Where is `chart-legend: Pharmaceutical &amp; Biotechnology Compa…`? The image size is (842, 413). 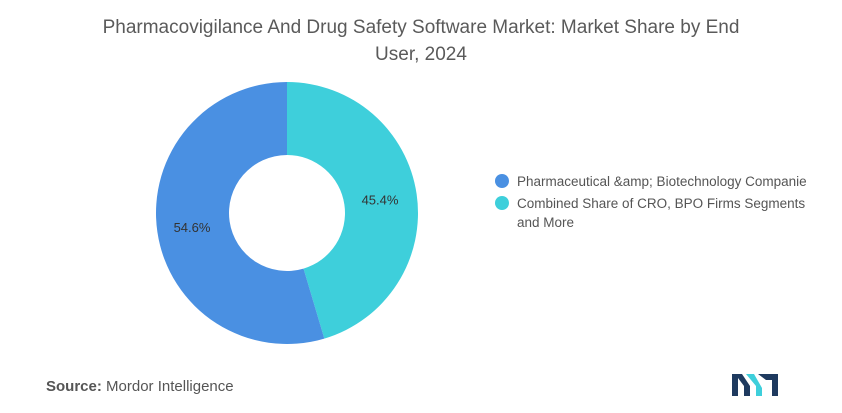
chart-legend: Pharmaceutical &amp; Biotechnology Compa… is located at coordinates (660, 203).